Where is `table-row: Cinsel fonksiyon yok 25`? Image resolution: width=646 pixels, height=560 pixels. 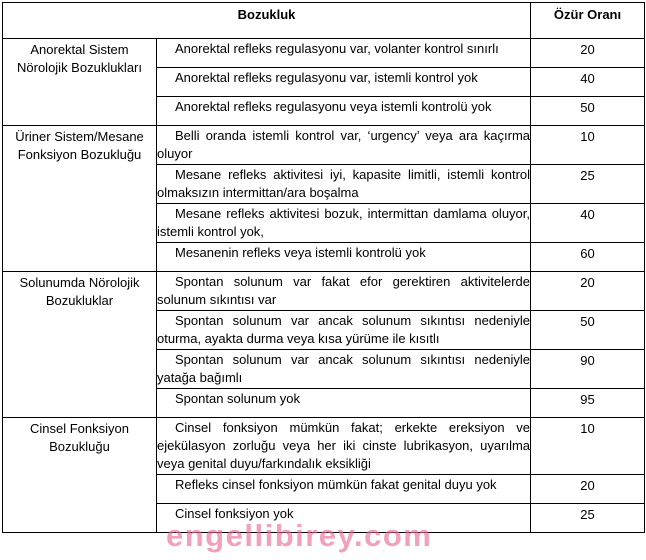
table-row: Cinsel fonksiyon yok 25 is located at coordinates (324, 518).